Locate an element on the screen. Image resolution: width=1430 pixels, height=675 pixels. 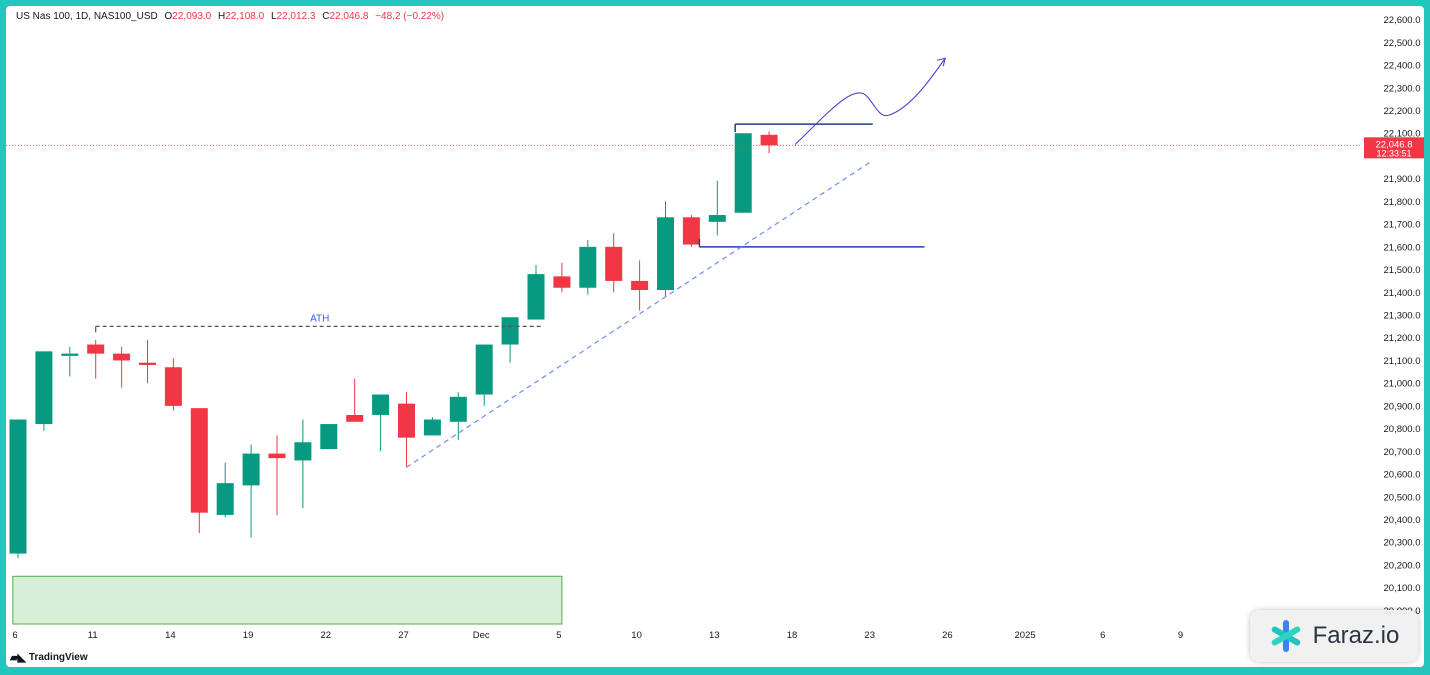
y-tick-label: 20,800.0 is located at coordinates (1402, 429).